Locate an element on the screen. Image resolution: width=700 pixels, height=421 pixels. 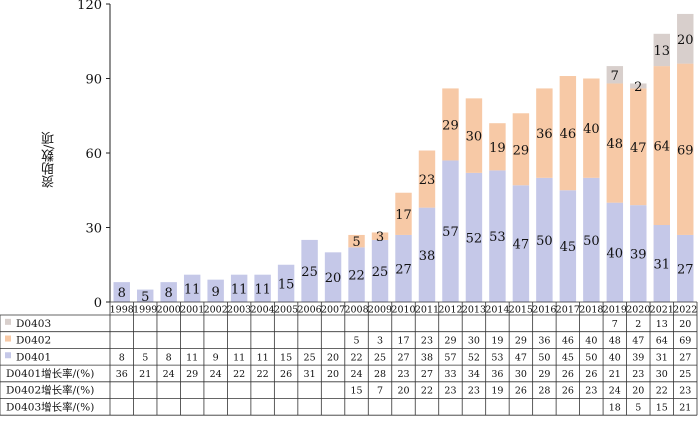
bar-value-label: 17 is located at coordinates (403, 215).